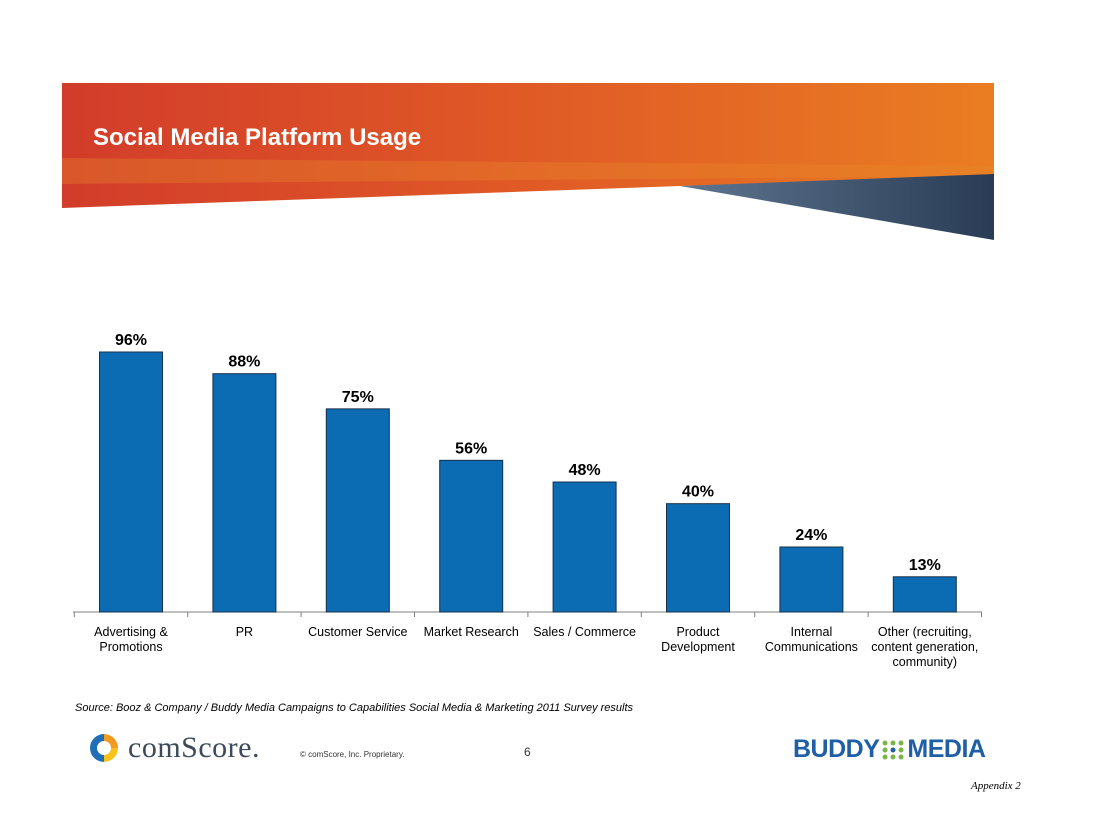 Image resolution: width=1100 pixels, height=825 pixels. I want to click on banner-navy-wedge, so click(837, 207).